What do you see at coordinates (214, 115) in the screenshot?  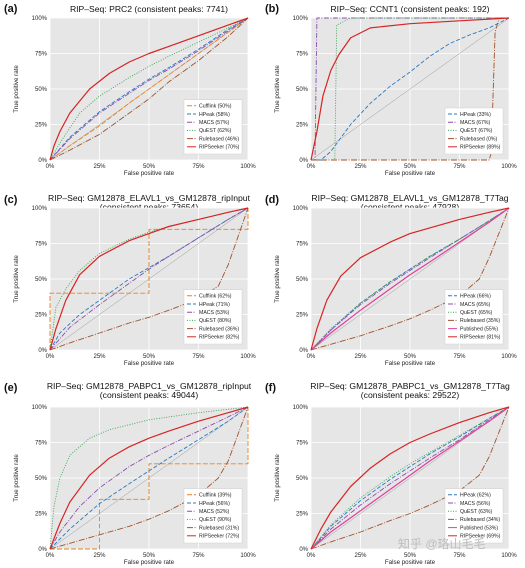 I see `legend-label: HPeak (58%)` at bounding box center [214, 115].